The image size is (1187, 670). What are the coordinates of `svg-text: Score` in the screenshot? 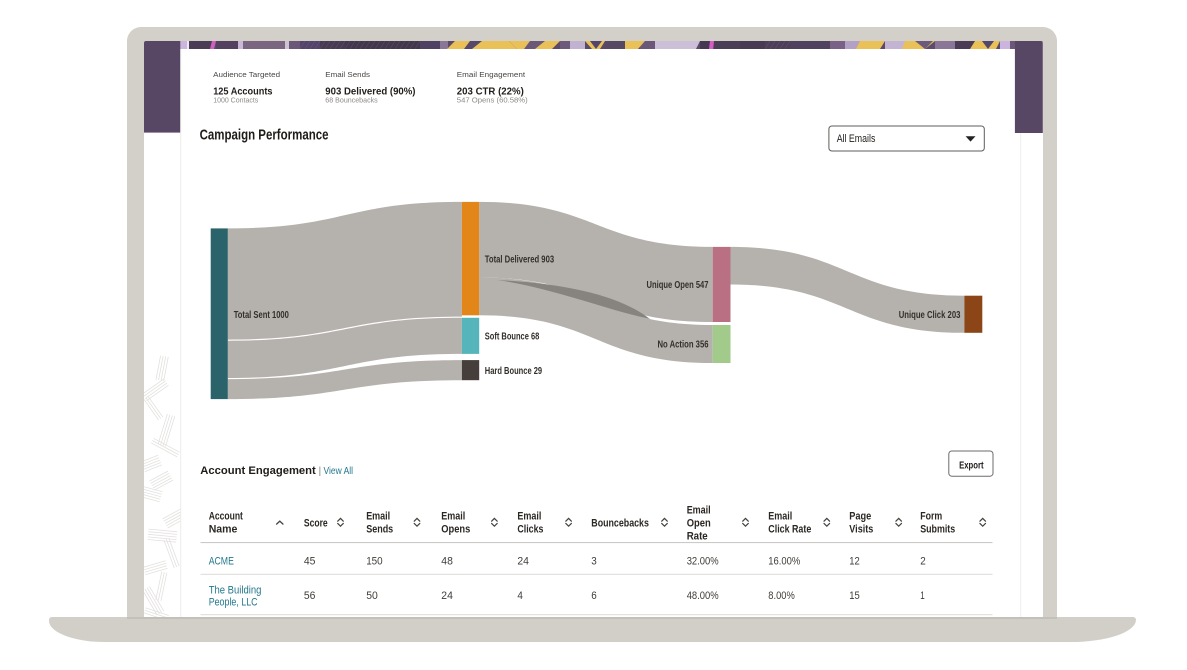 It's located at (316, 524).